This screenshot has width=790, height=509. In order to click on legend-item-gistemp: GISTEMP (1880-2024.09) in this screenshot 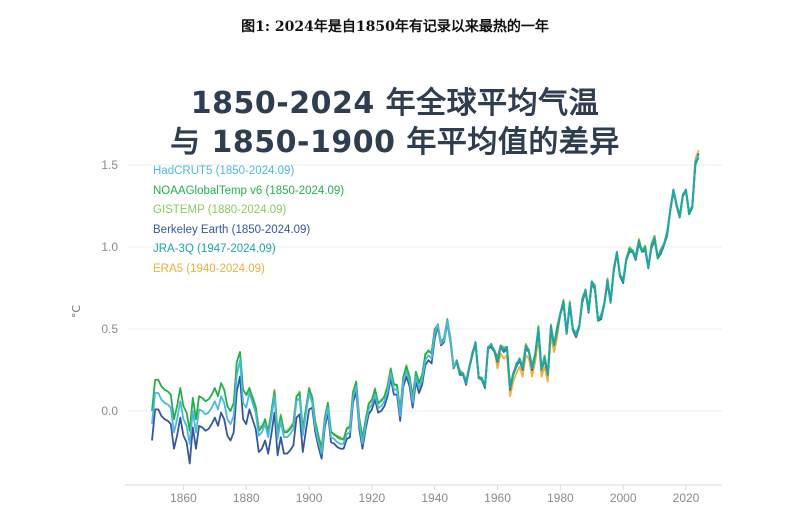, I will do `click(220, 210)`.